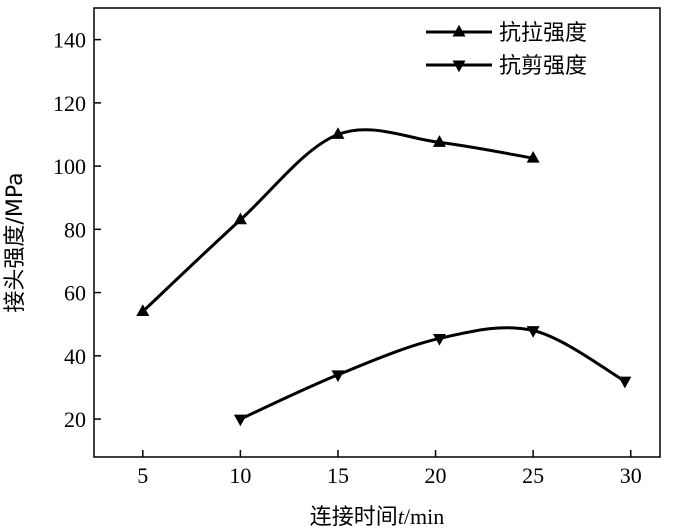 This screenshot has width=683, height=531. What do you see at coordinates (436, 475) in the screenshot?
I see `x-tick-label: 20` at bounding box center [436, 475].